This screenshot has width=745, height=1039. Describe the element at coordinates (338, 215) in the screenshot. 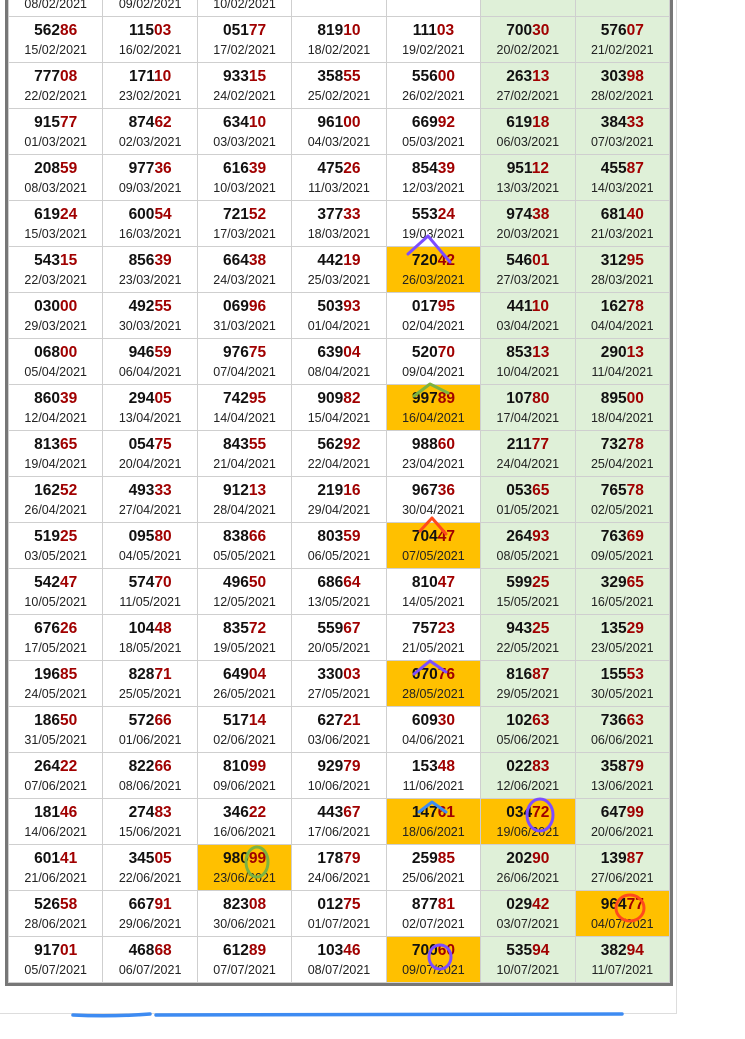

I see `result-number: 37733` at that location.